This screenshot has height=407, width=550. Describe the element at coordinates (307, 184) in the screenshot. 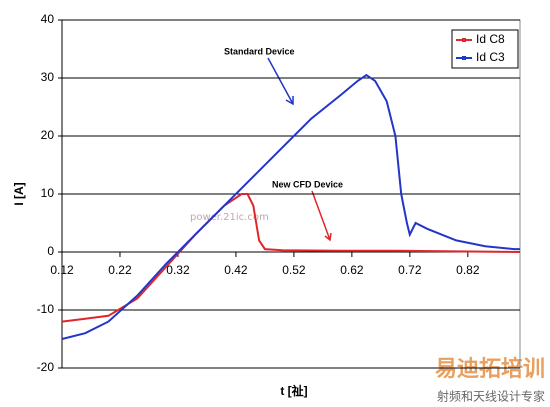

I see `annotation: New CFD Device` at that location.